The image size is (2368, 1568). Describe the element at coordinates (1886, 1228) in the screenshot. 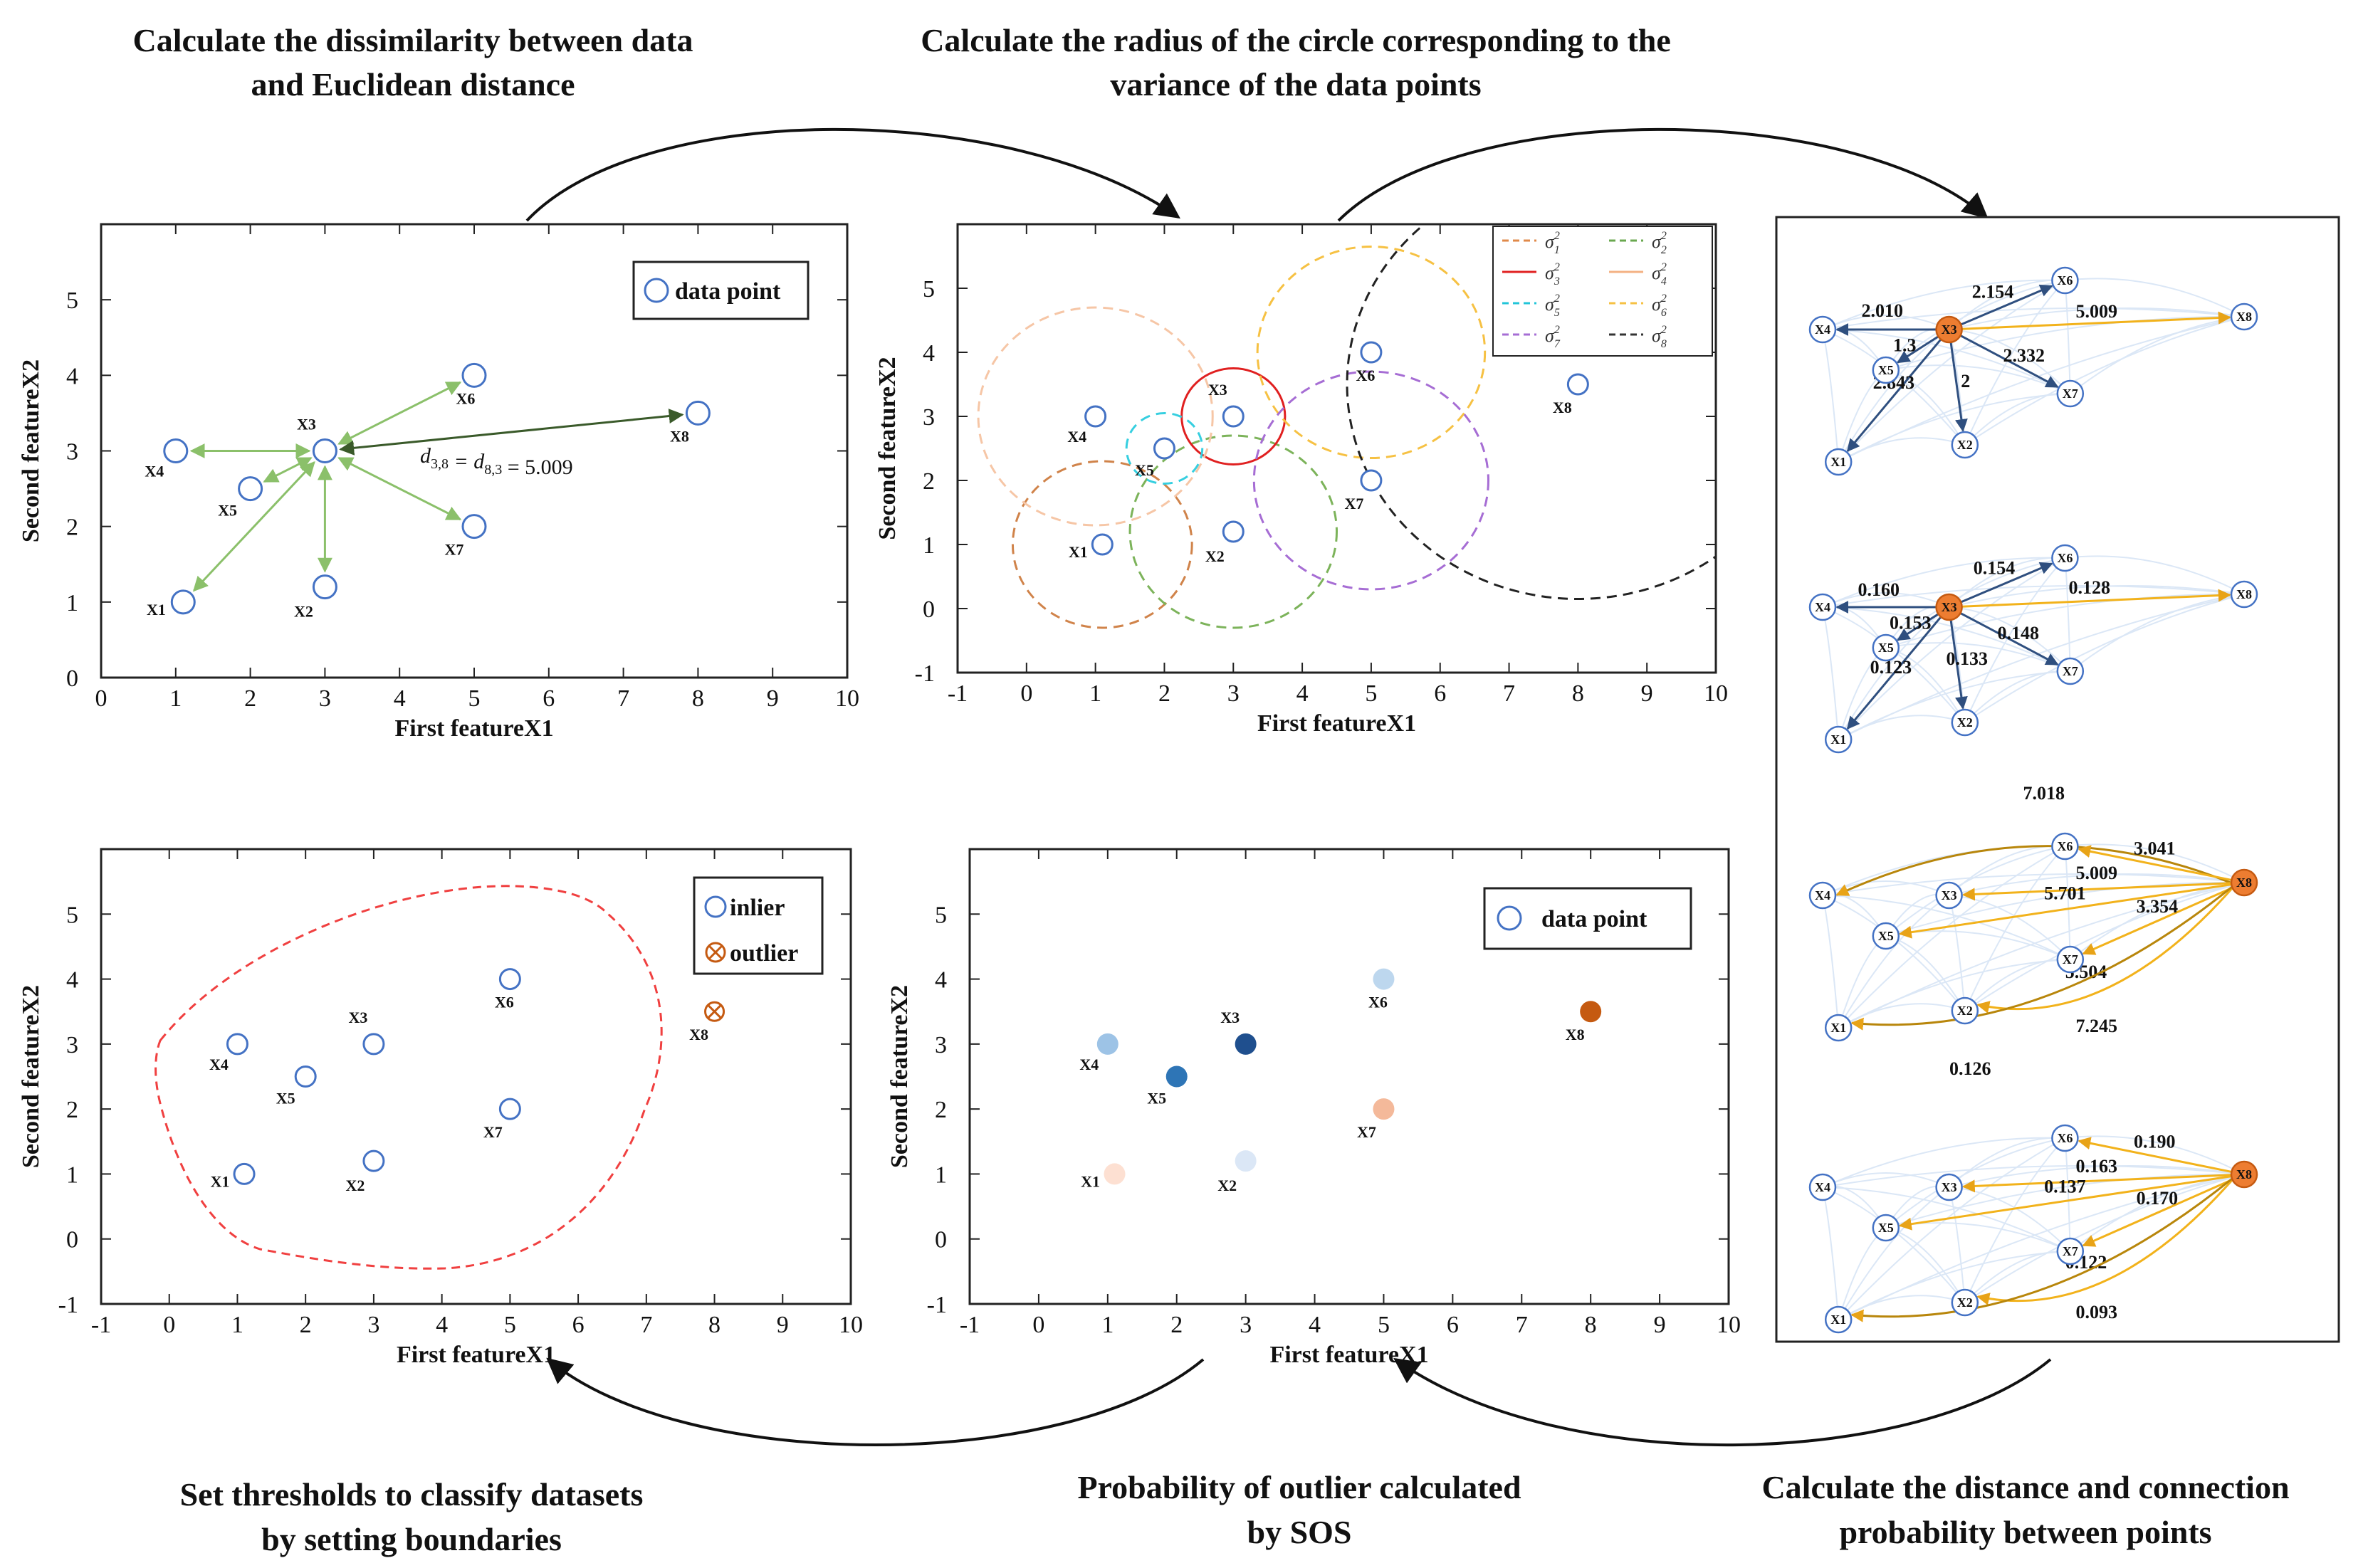

I see `graph-node-label-X5: X5` at that location.